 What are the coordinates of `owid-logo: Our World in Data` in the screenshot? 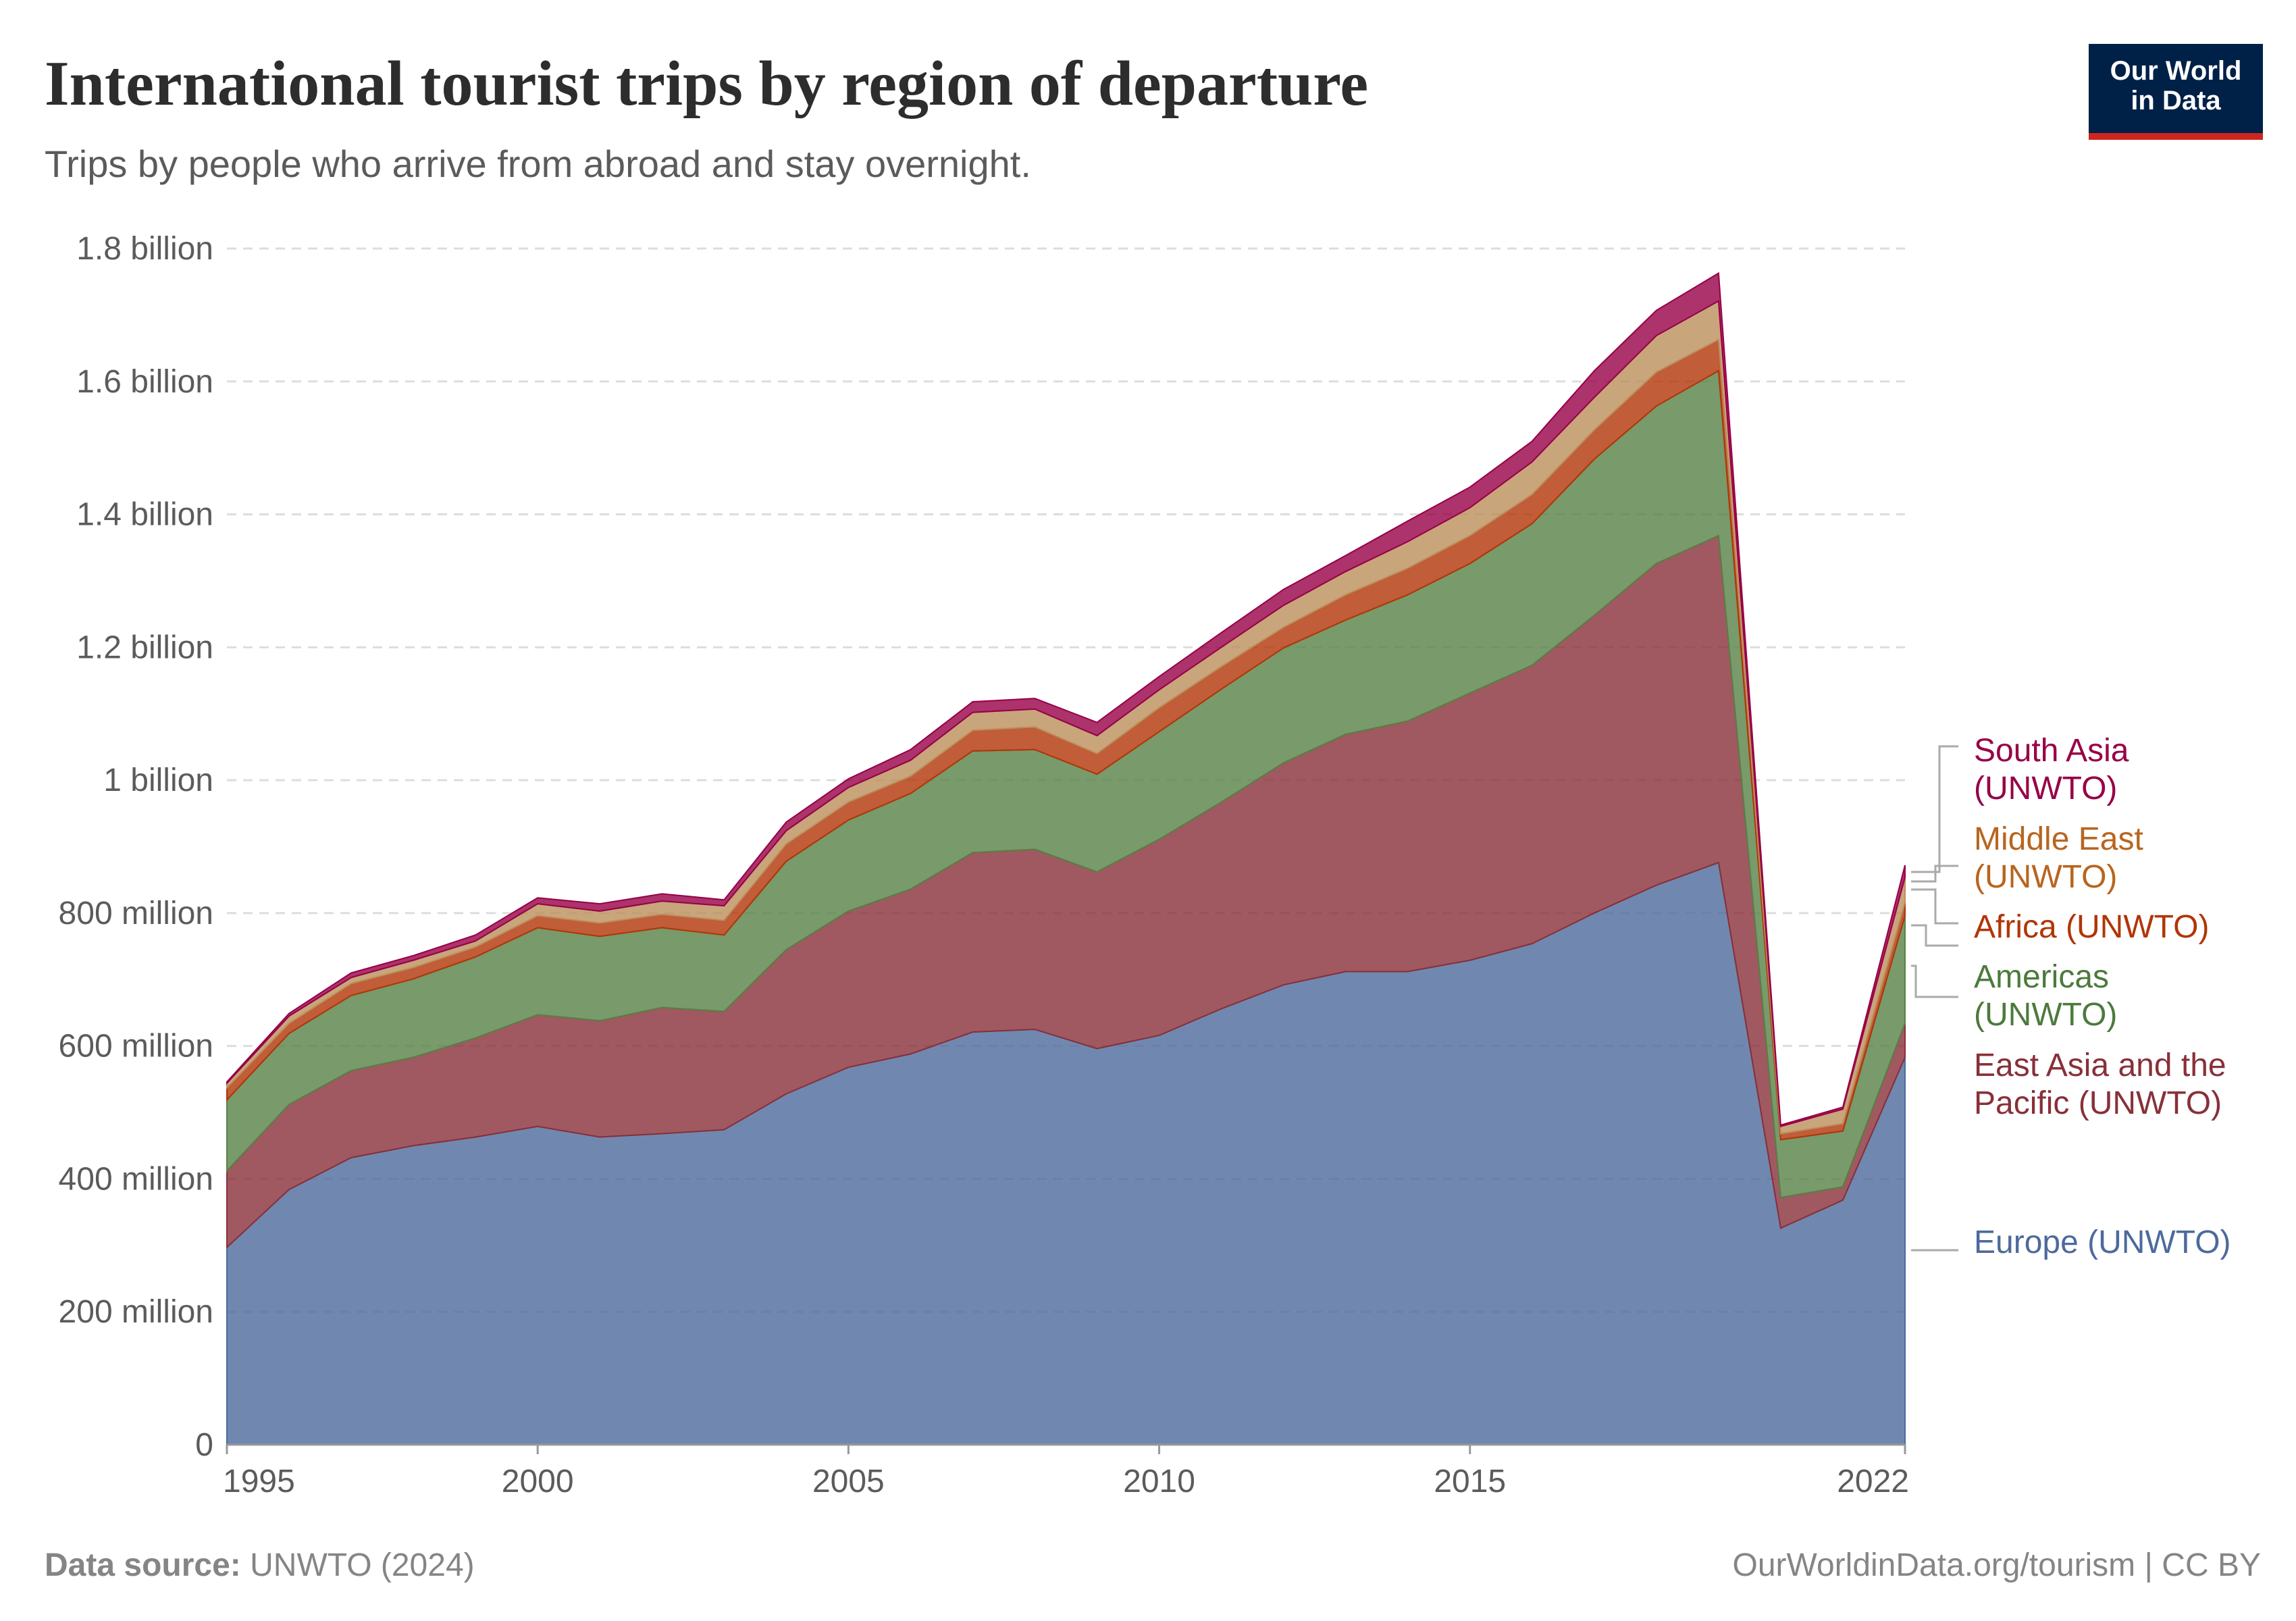 It's located at (2176, 92).